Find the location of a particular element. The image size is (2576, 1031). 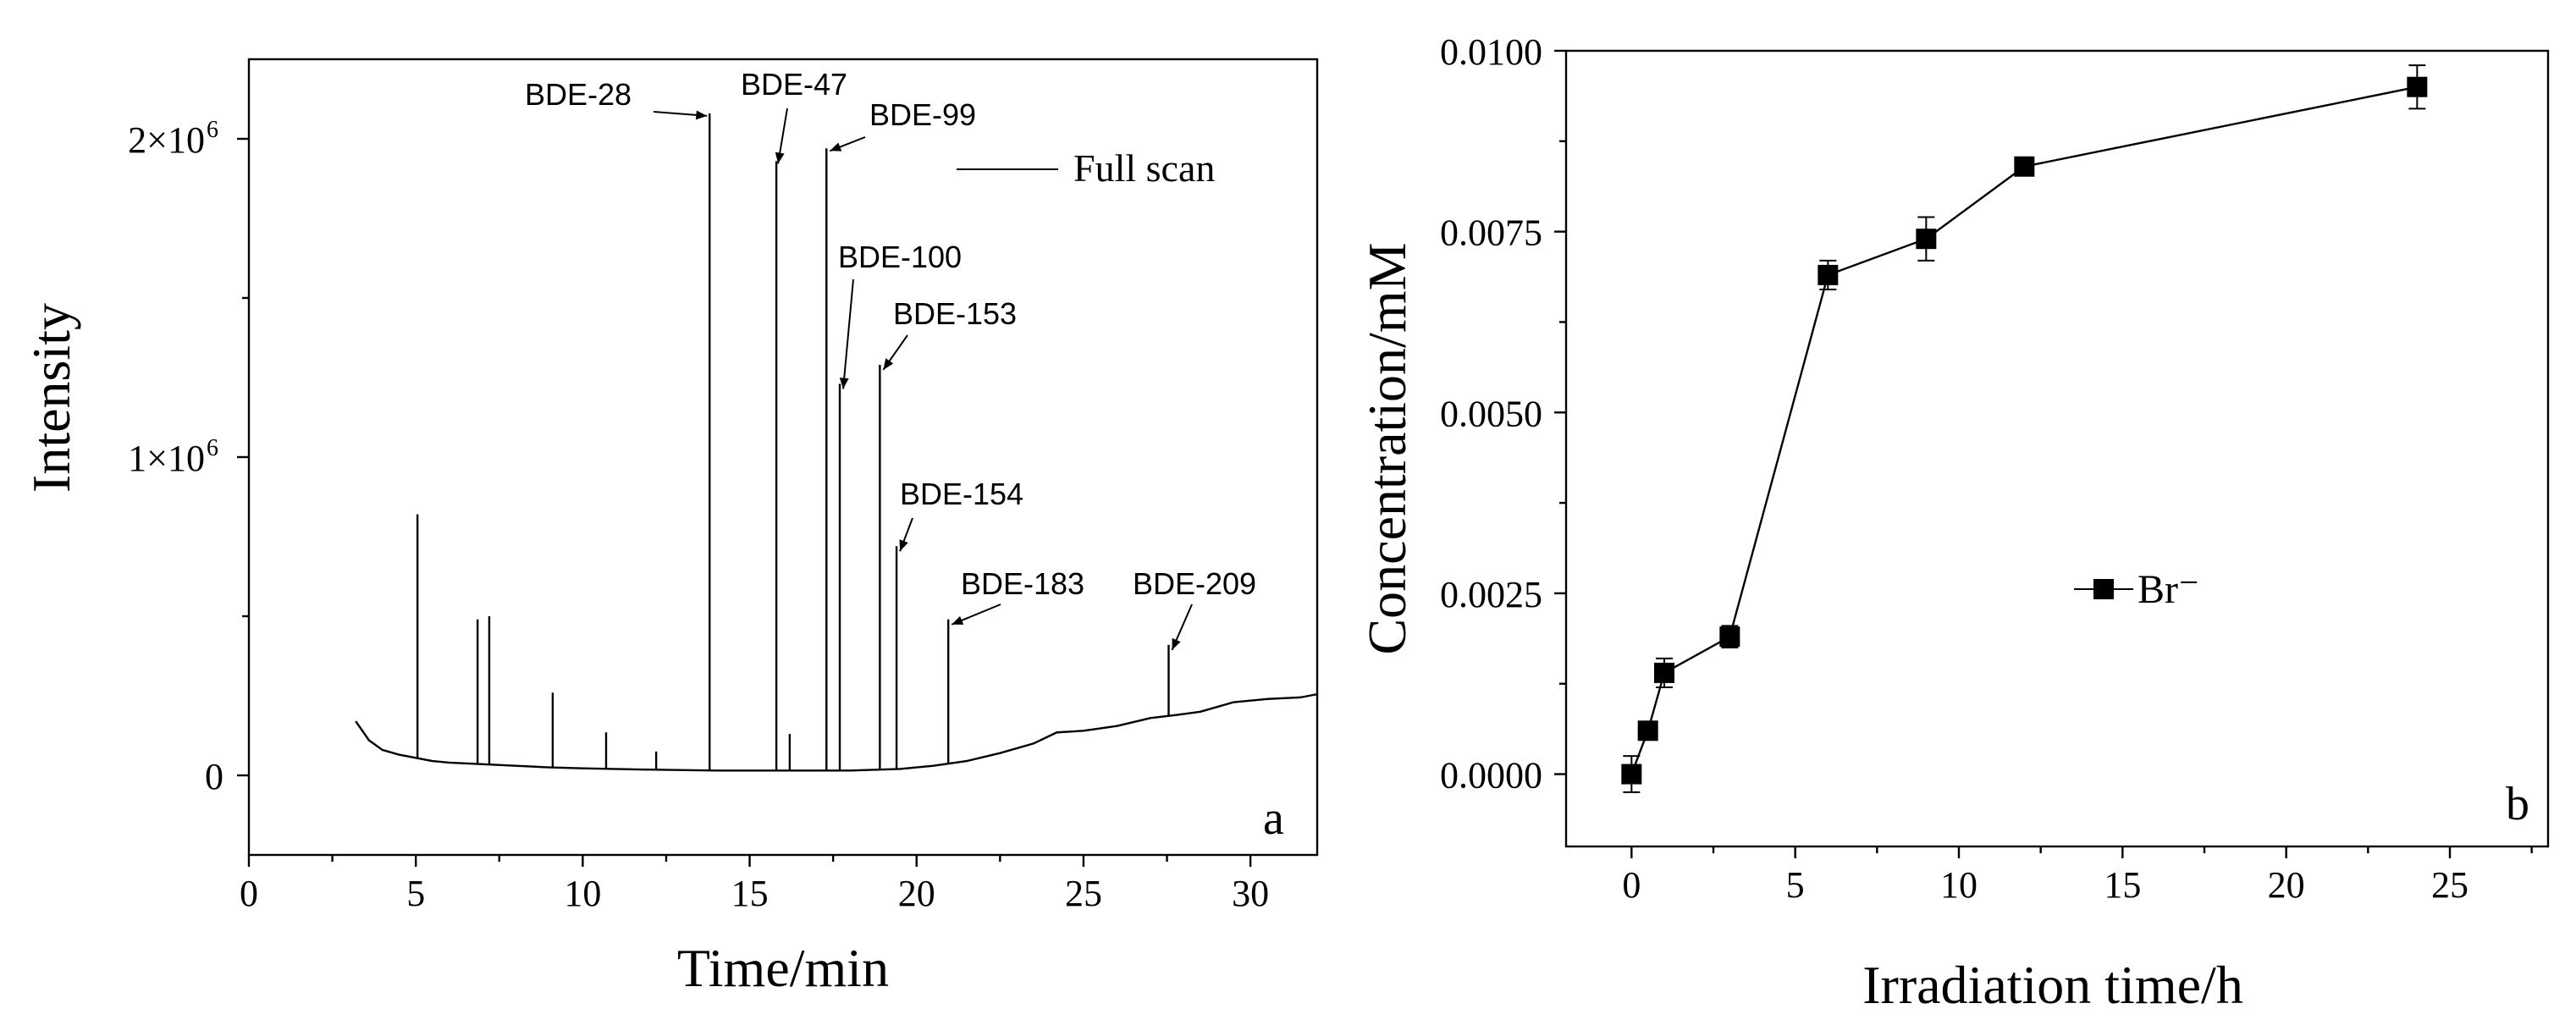

annotation-label-4: BDE-153 is located at coordinates (955, 313).